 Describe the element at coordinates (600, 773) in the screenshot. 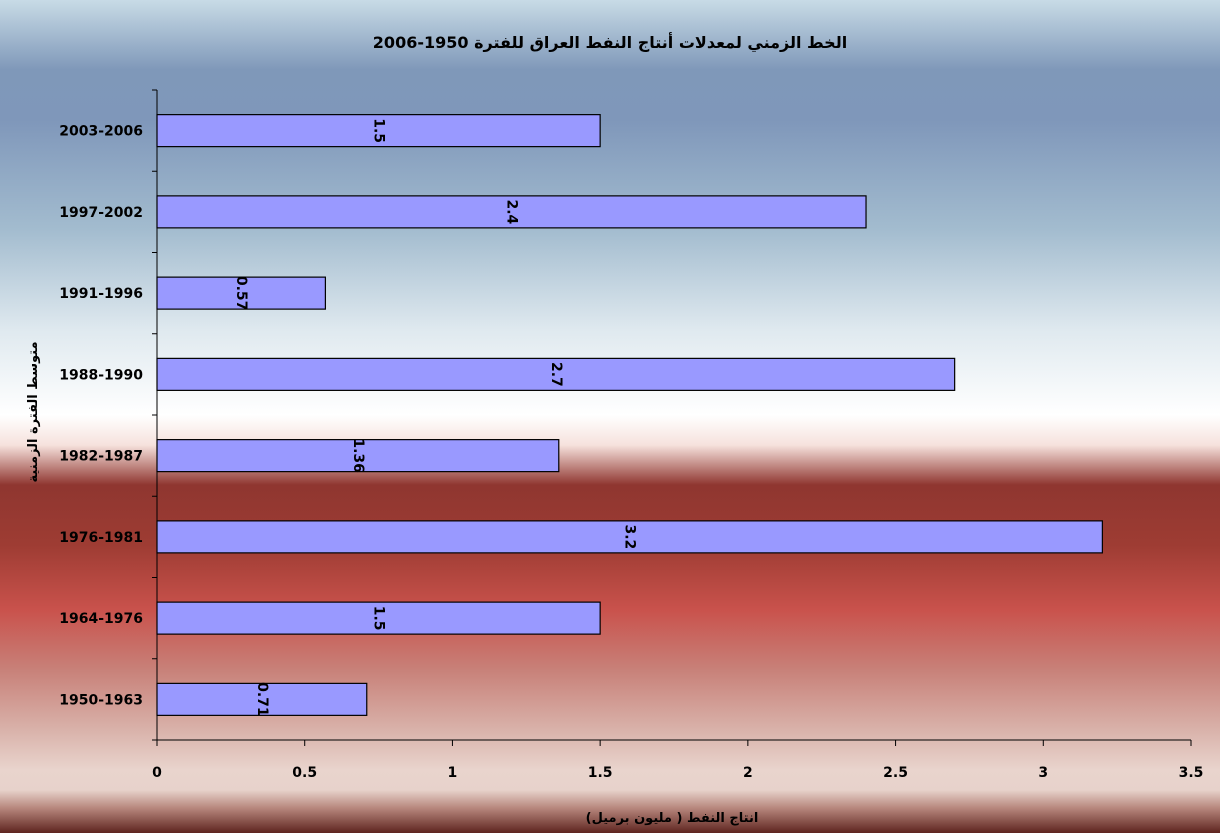

I see `x-tick-label: 1.5` at that location.